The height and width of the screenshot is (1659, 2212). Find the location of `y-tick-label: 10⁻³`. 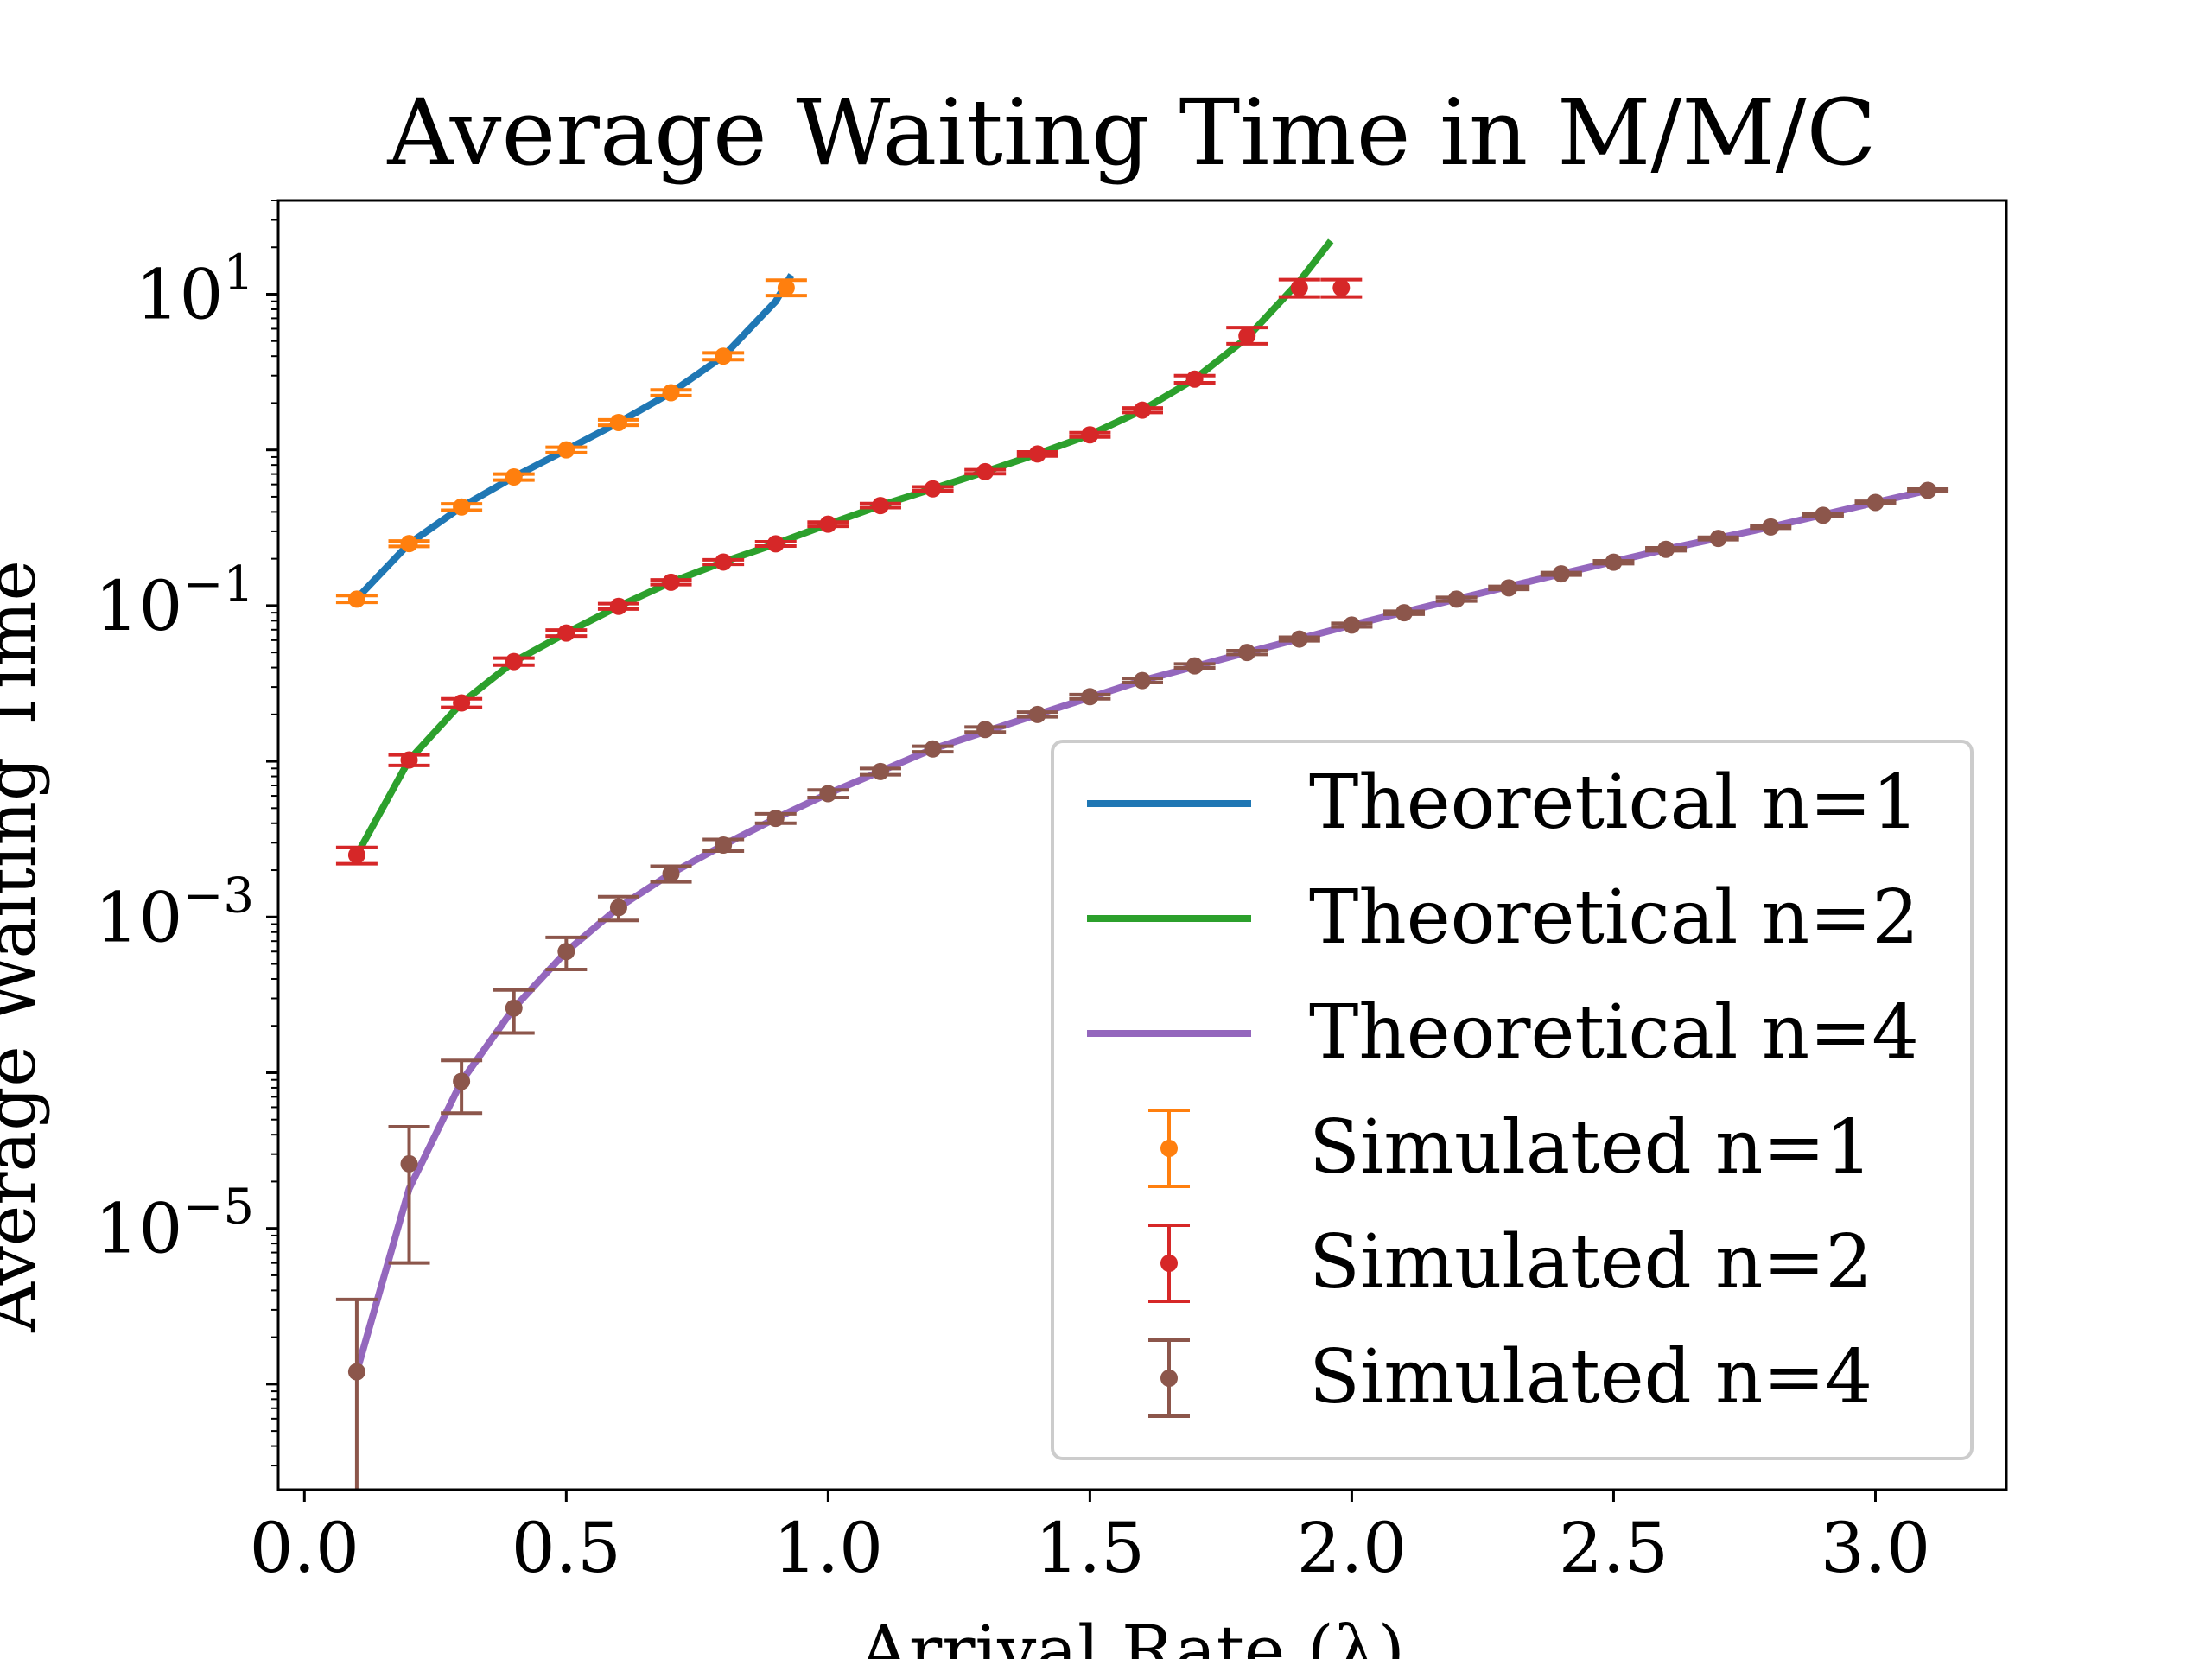

y-tick-label: 10⁻³ is located at coordinates (174, 913).